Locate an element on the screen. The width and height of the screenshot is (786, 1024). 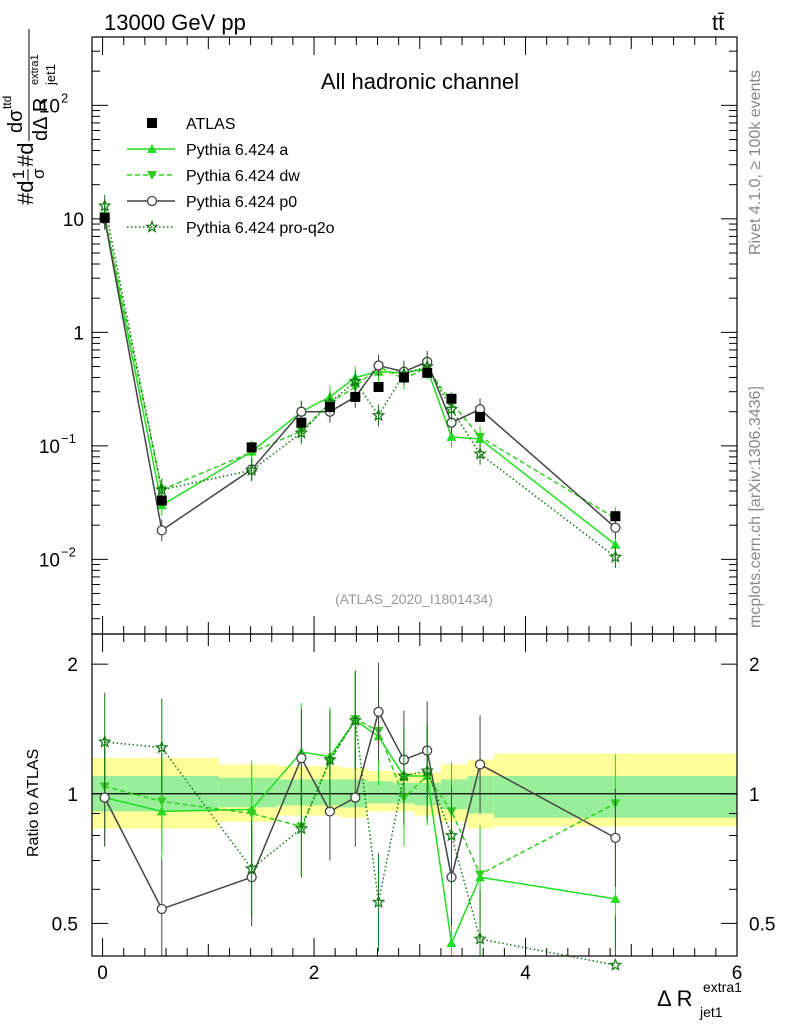
ratio-x-tick-label: 6 is located at coordinates (737, 973).